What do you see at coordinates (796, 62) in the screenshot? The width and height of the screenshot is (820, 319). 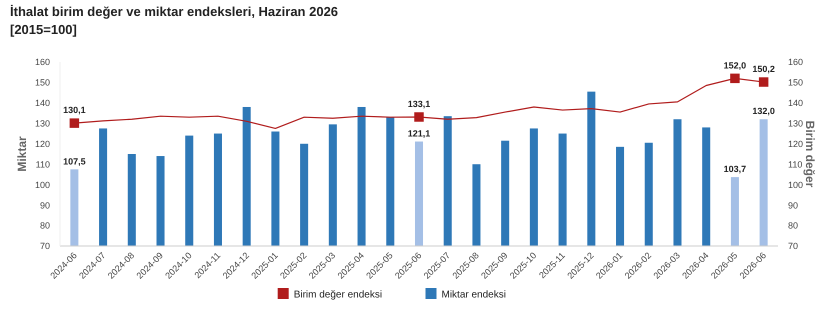 I see `y2-tick-label: 160` at bounding box center [796, 62].